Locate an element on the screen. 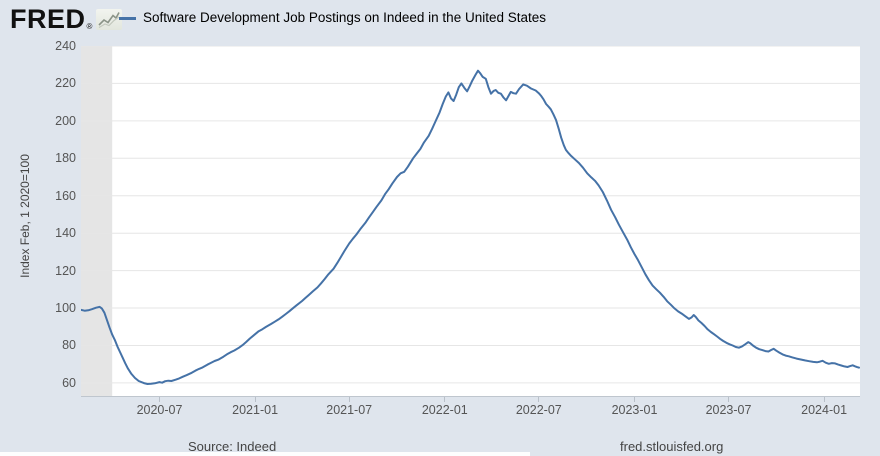 The height and width of the screenshot is (456, 880). y-tick-label: 60 is located at coordinates (69, 382).